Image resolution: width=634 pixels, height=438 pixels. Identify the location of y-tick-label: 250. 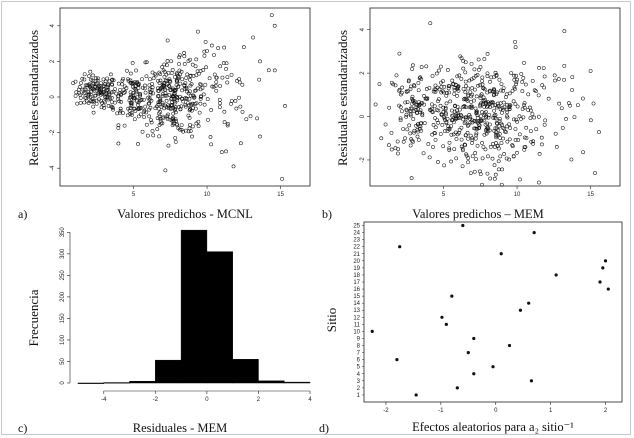
(63, 275).